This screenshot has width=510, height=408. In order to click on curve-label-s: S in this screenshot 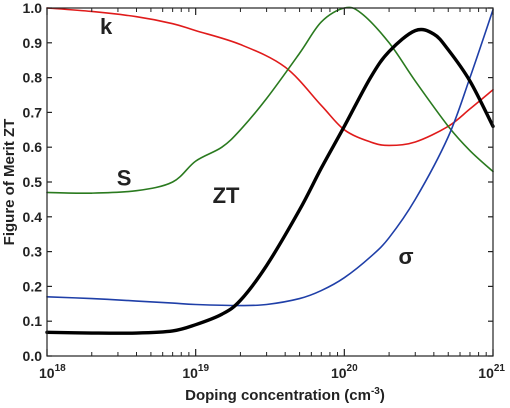, I will do `click(124, 177)`.